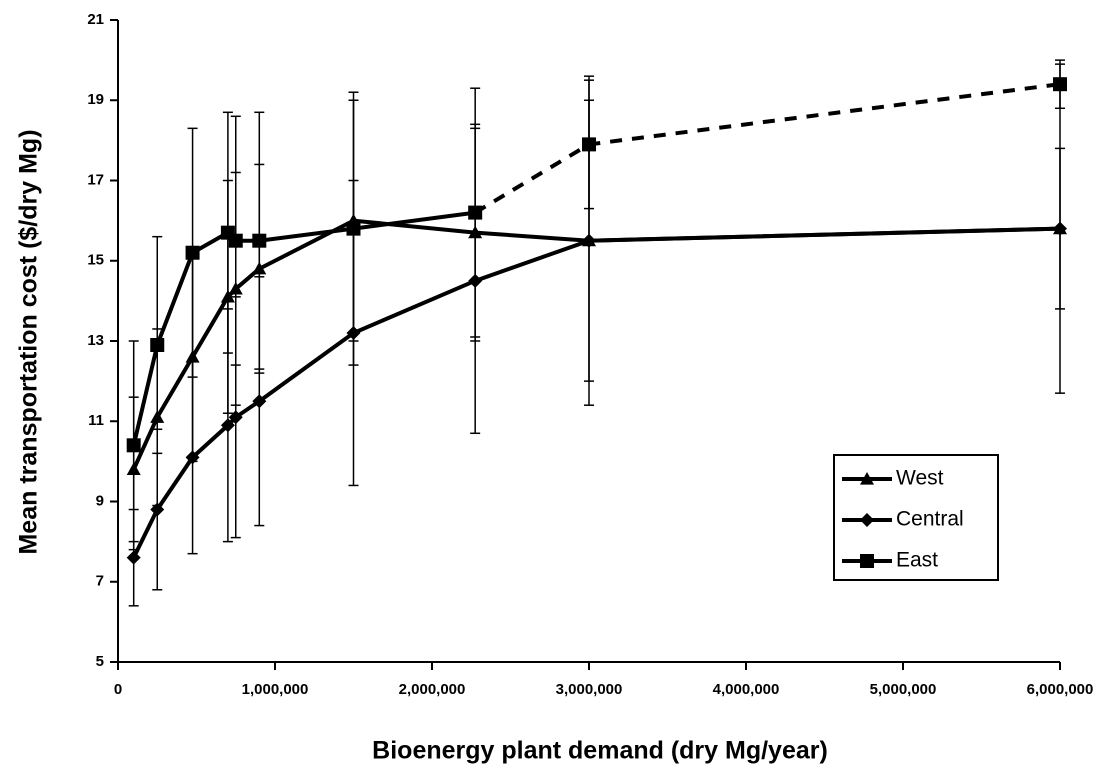  Describe the element at coordinates (95, 260) in the screenshot. I see `y-tick-label: 15` at that location.